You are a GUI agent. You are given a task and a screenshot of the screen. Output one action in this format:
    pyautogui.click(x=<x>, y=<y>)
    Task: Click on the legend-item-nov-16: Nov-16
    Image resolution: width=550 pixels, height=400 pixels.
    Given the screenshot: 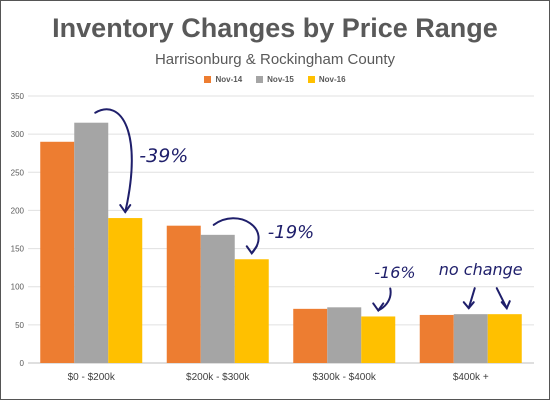 What is the action you would take?
    pyautogui.click(x=326, y=79)
    